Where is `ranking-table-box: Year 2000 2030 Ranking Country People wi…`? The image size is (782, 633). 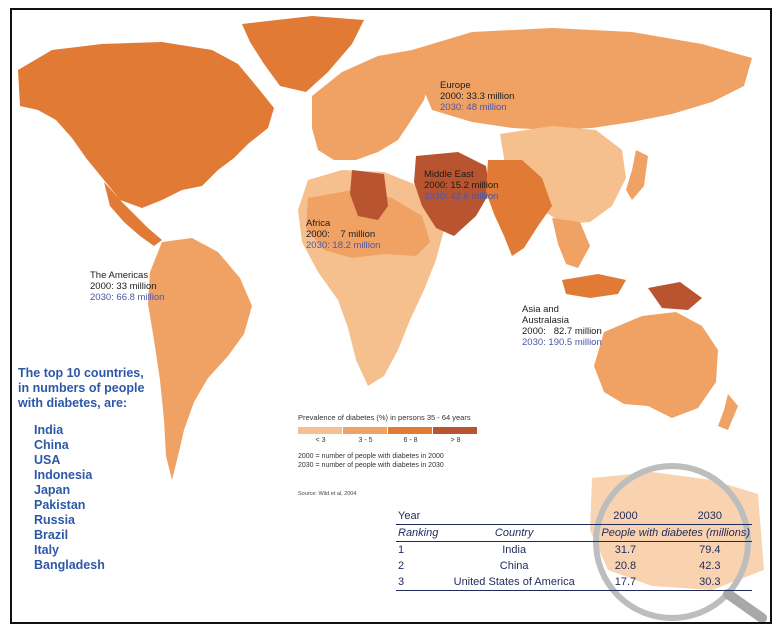
ranking-table-box: Year 2000 2030 Ranking Country People wi… is located at coordinates (582, 558).